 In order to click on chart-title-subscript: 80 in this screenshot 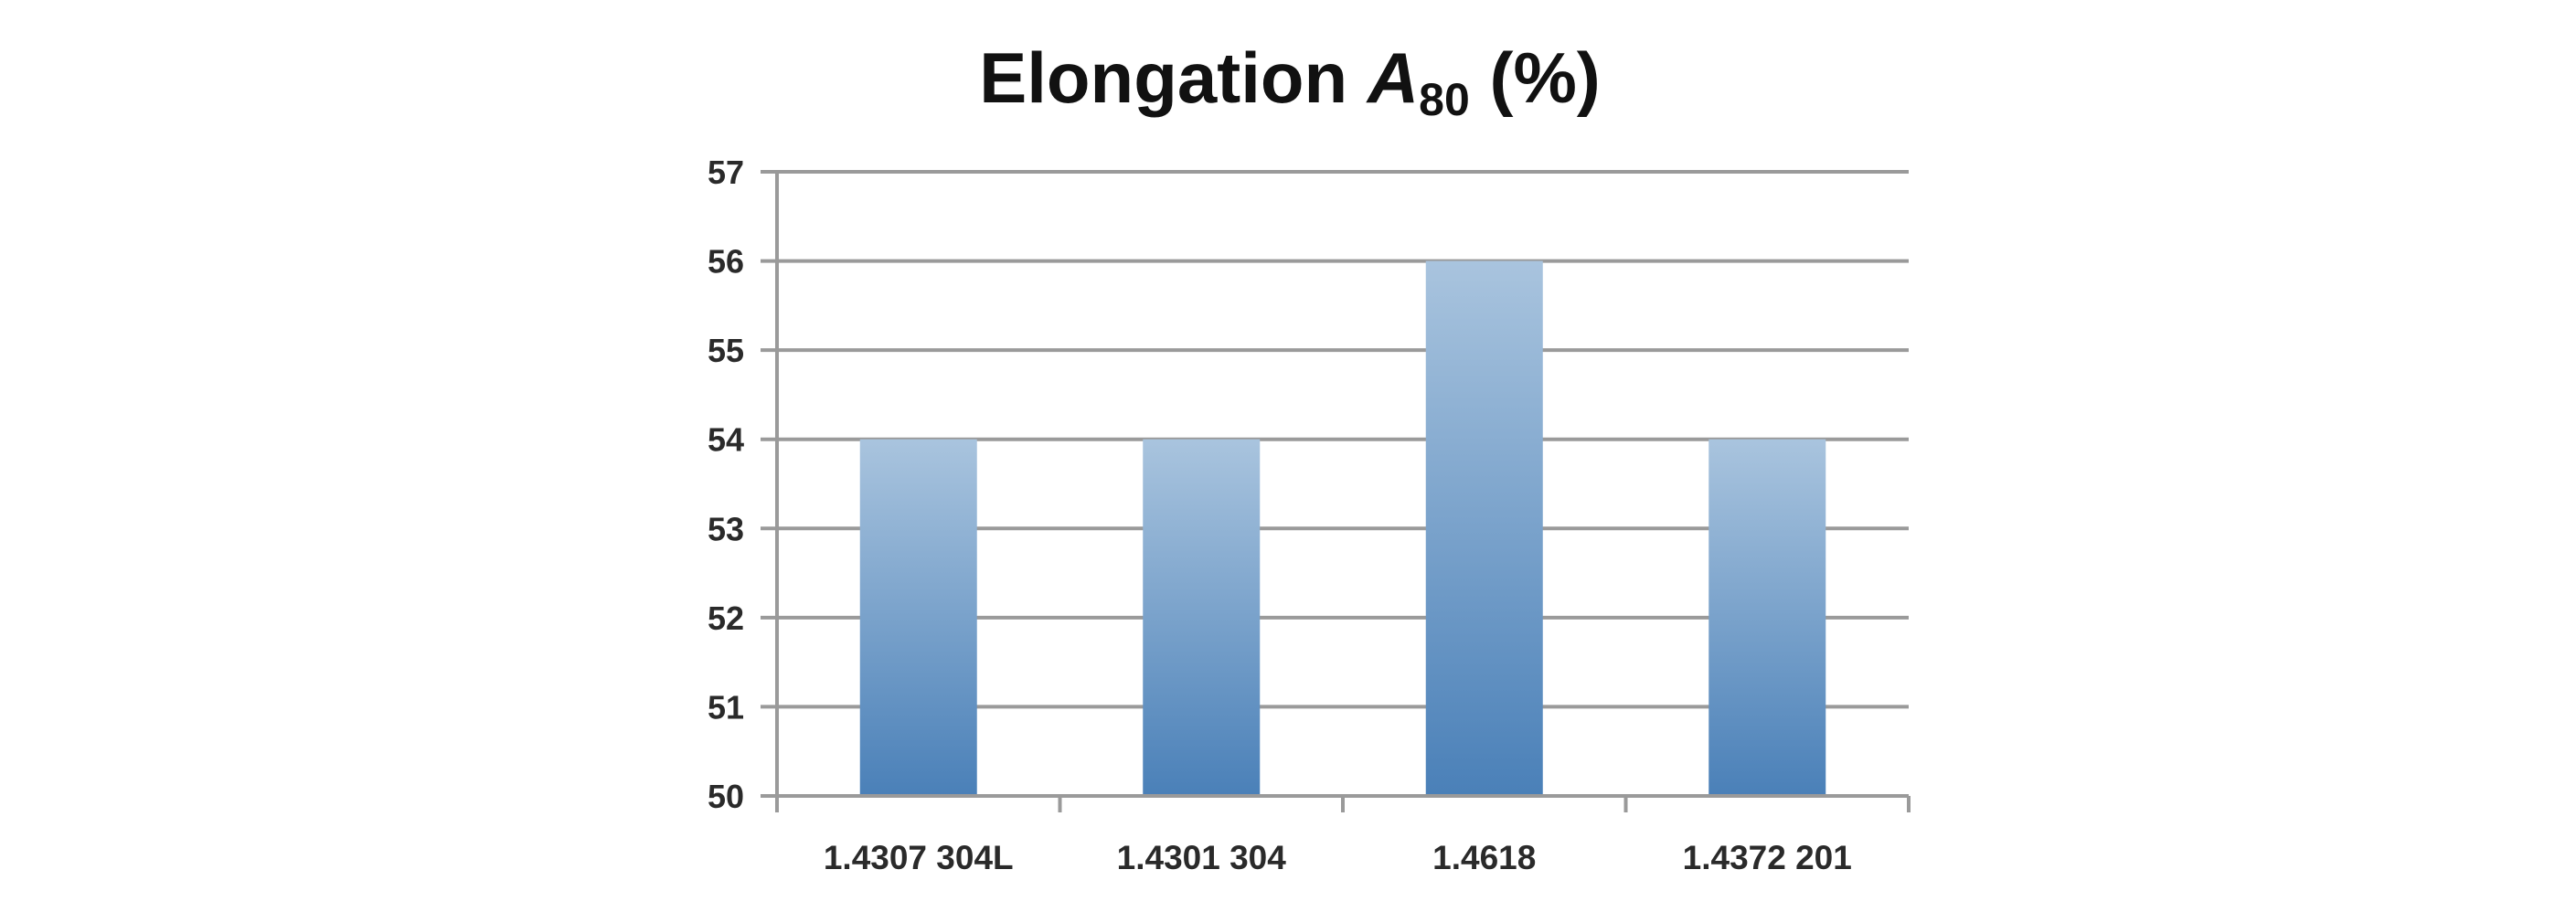, I will do `click(1444, 99)`.